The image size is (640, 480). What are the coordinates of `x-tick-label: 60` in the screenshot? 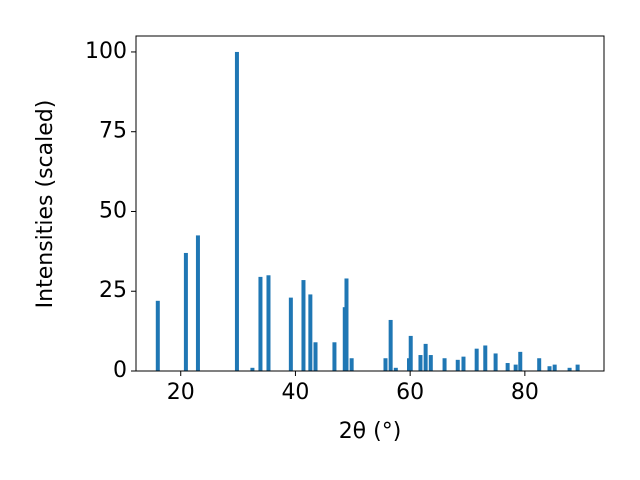 It's located at (410, 392).